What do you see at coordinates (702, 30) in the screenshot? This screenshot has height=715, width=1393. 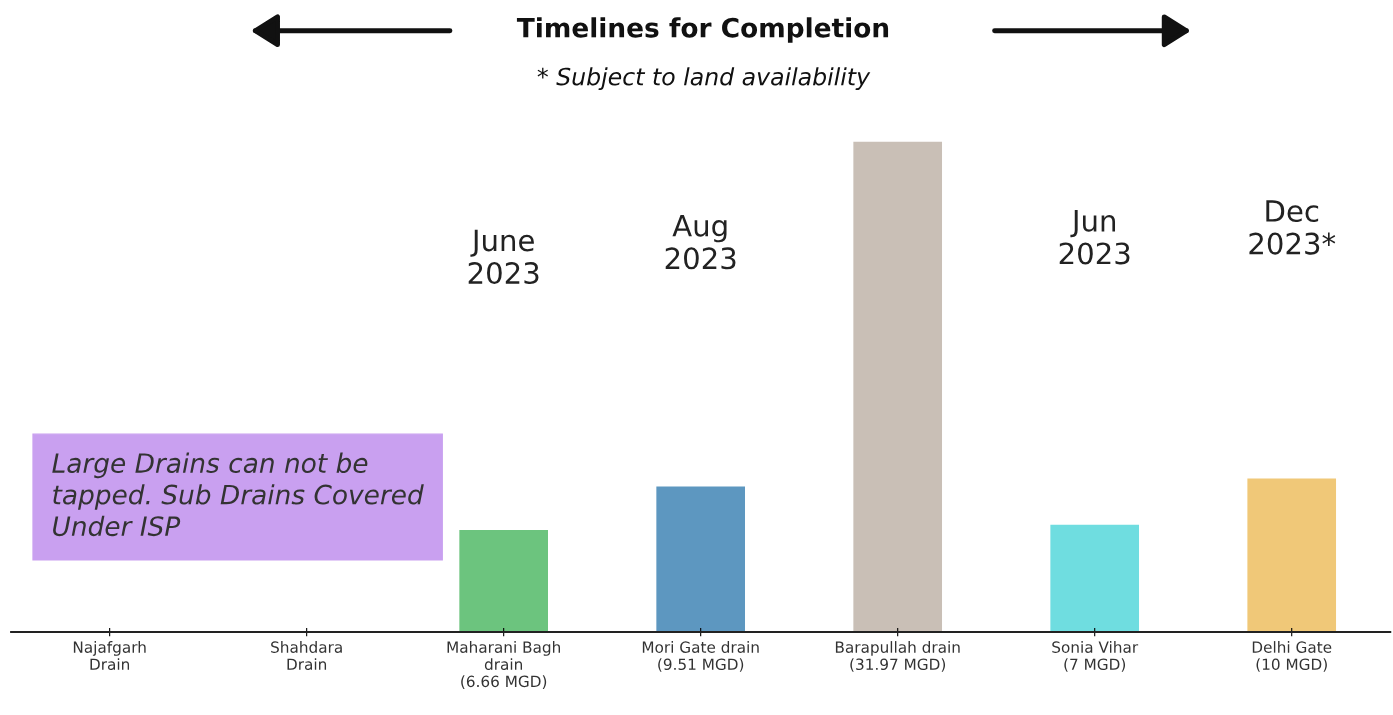 I see `chart-title: Timelines for Completion` at bounding box center [702, 30].